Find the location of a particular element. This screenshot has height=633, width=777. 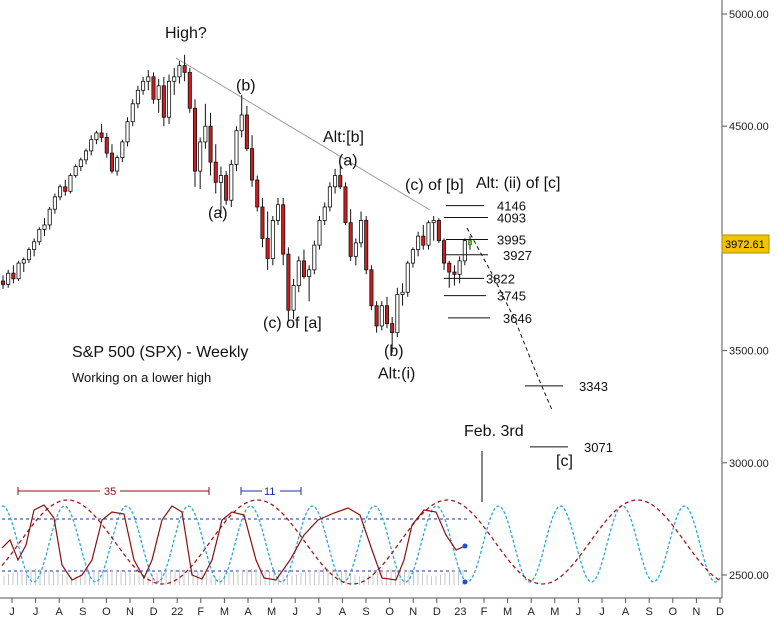

wave-label: [c] is located at coordinates (564, 461).